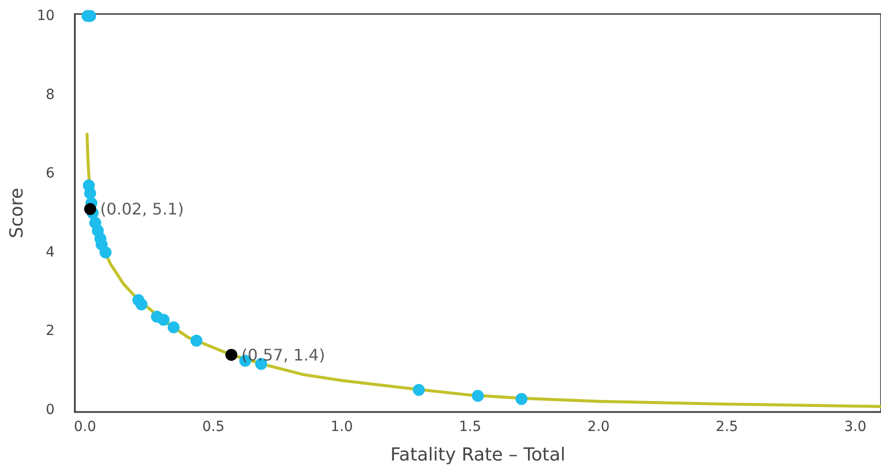  What do you see at coordinates (17, 213) in the screenshot?
I see `y-axis-title: Score` at bounding box center [17, 213].